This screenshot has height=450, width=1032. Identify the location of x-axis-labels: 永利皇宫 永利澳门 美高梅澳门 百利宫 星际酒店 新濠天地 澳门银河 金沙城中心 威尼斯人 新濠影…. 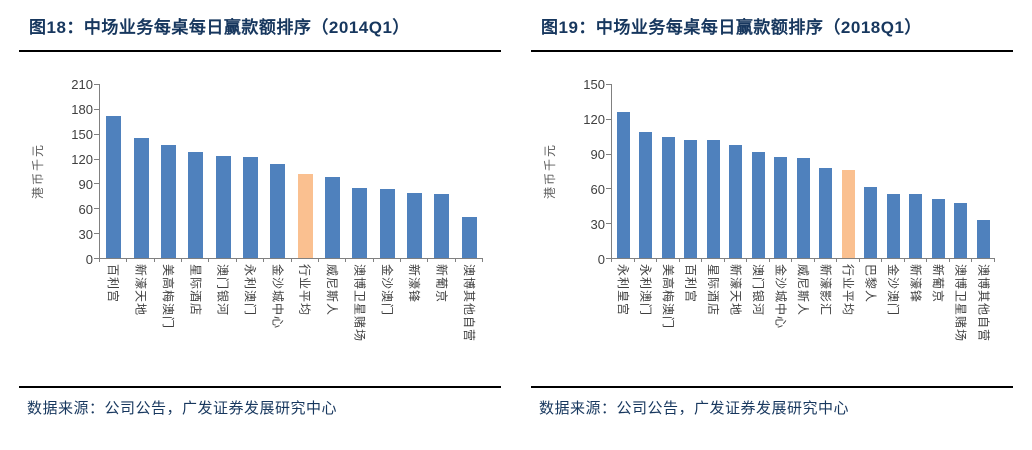
(803, 320).